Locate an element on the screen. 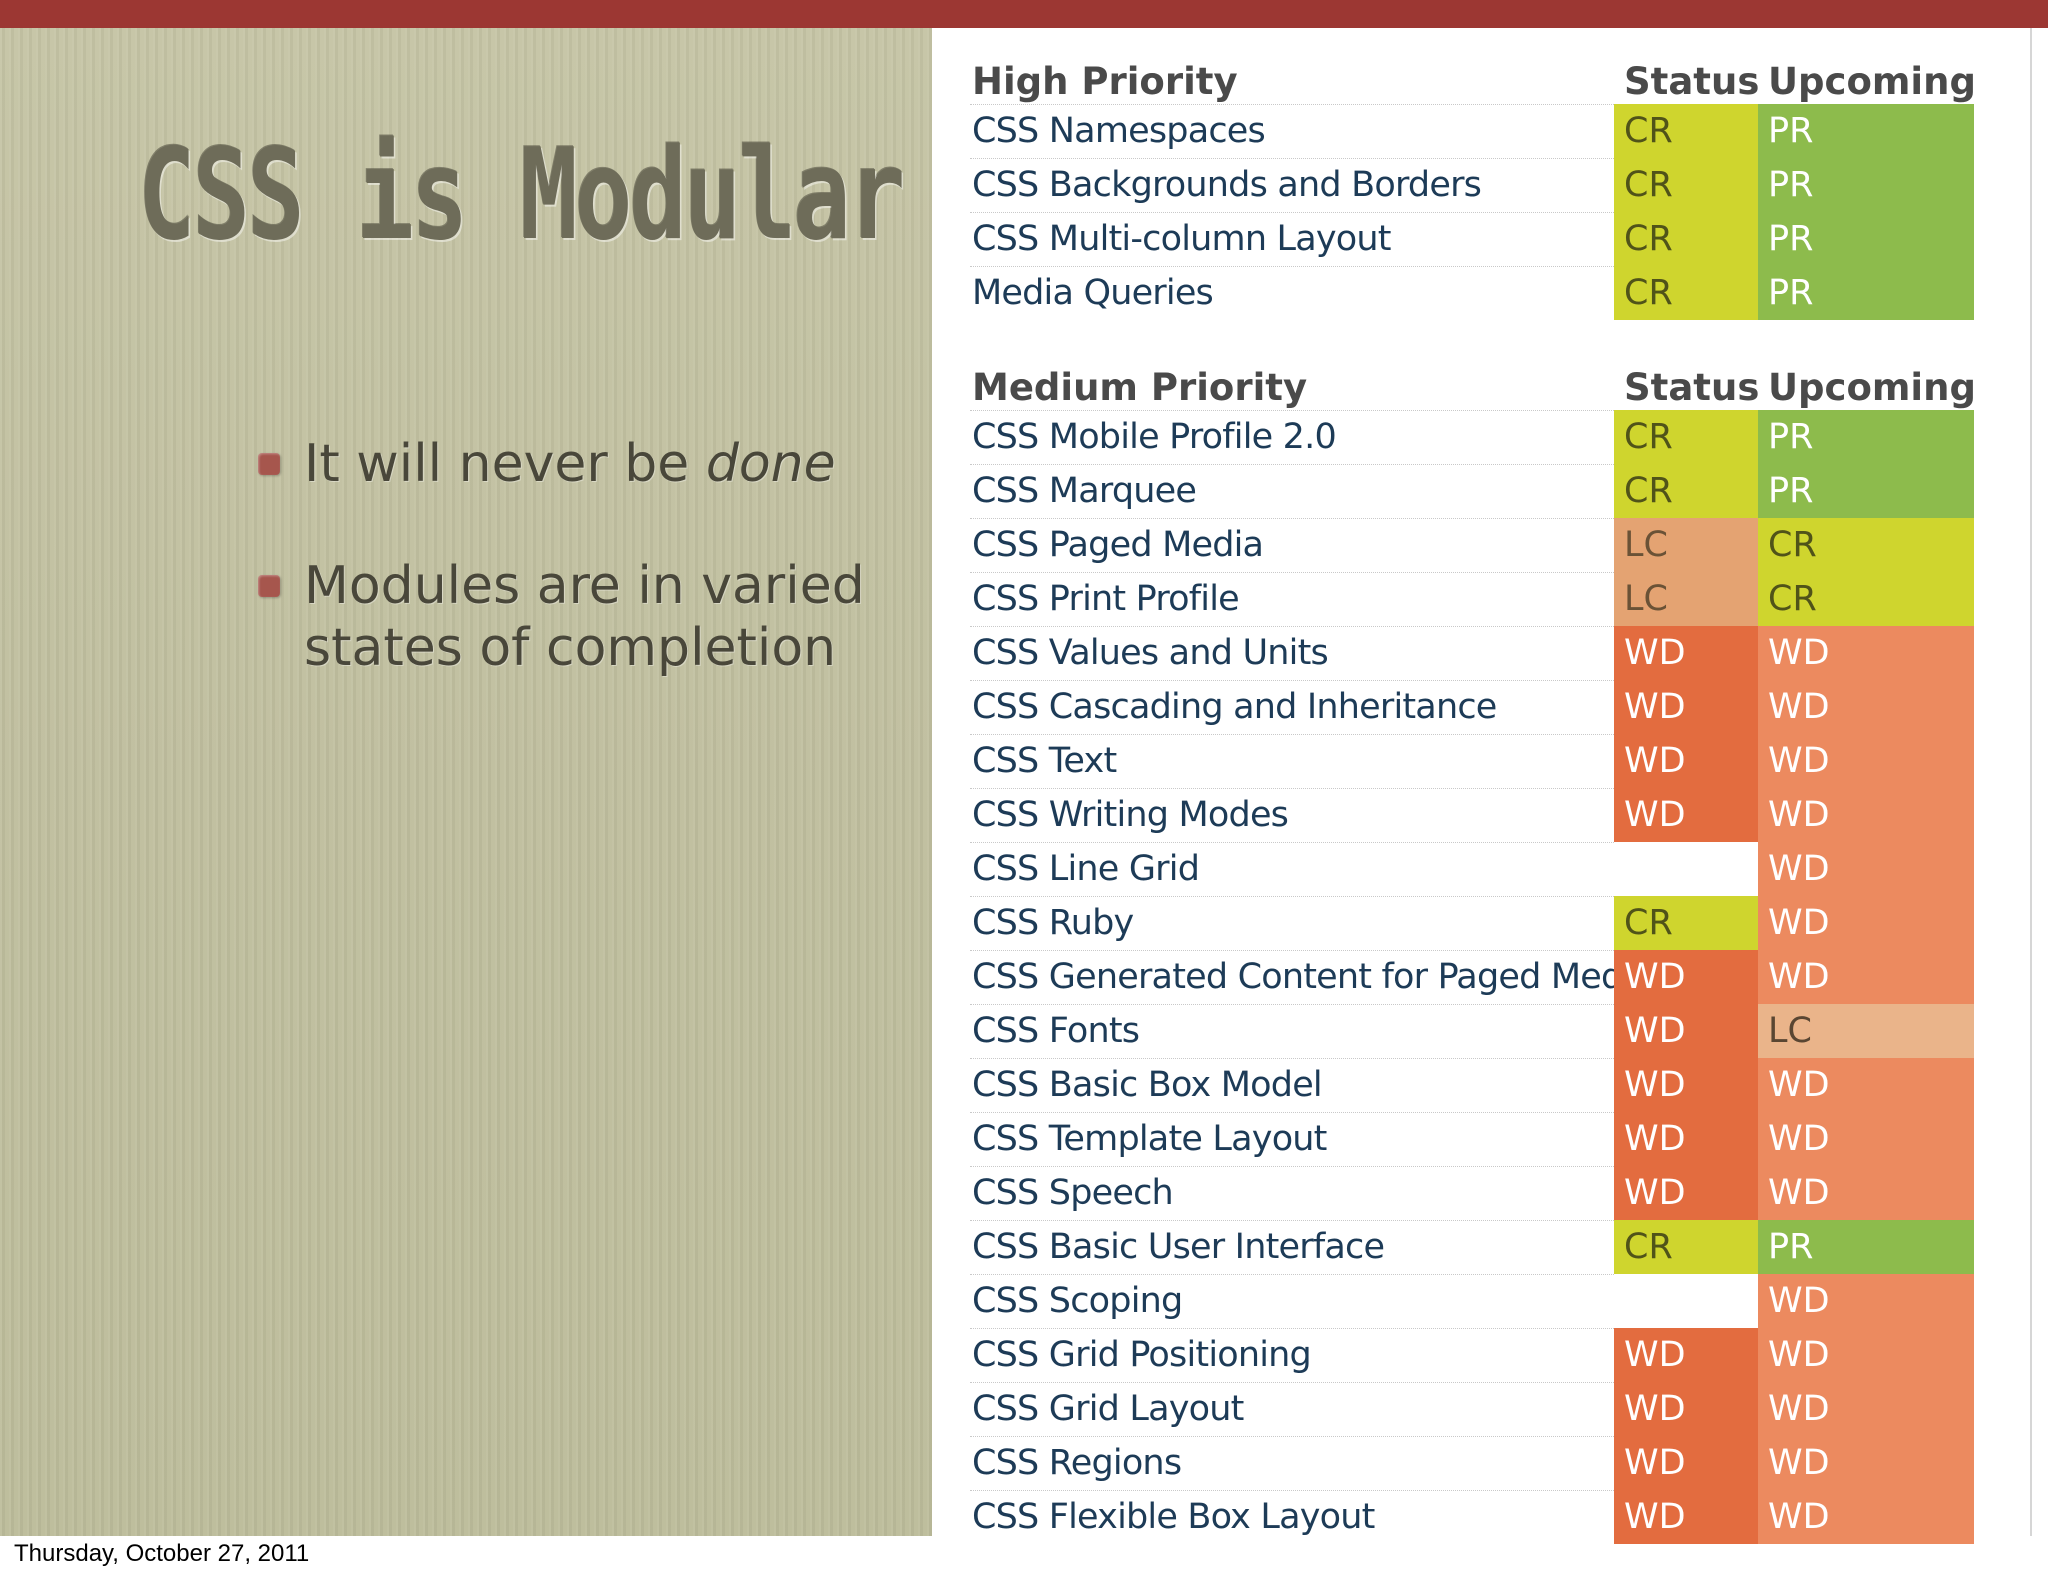  table-row: CSS Grid Layout WD WD is located at coordinates (1472, 1409).